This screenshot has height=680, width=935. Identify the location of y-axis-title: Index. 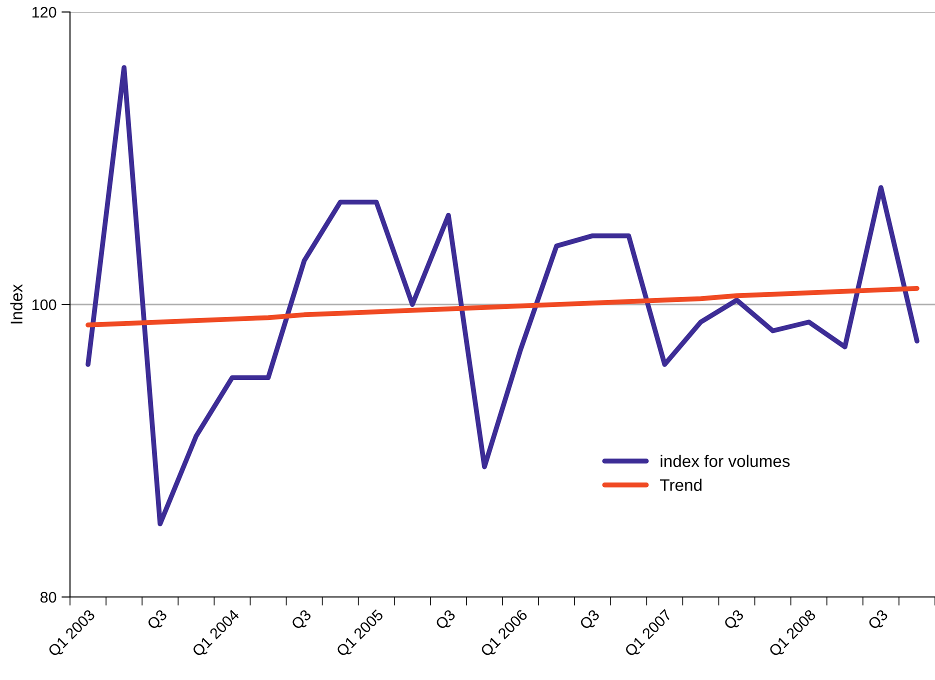
(16, 304).